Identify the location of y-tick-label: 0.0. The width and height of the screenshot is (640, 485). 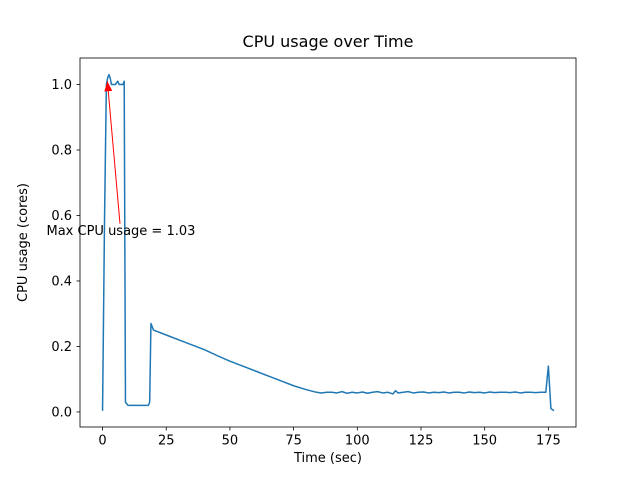
(61, 412).